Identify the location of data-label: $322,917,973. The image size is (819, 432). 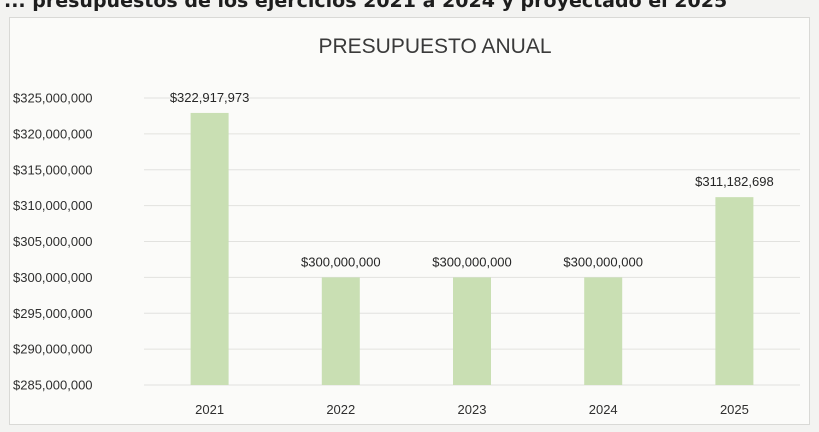
(210, 97).